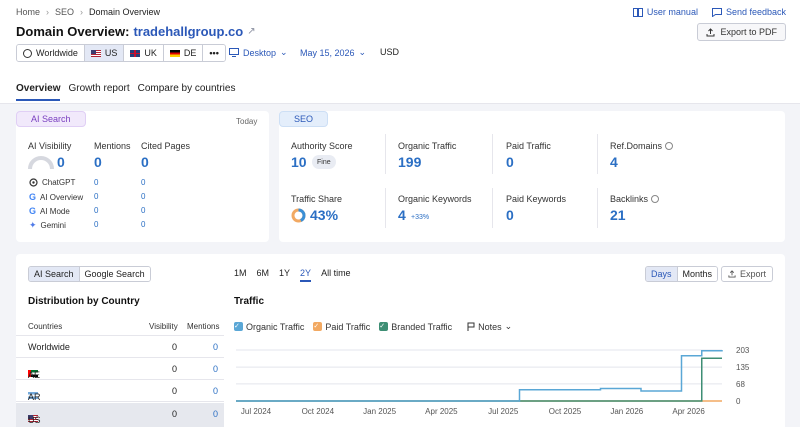 The width and height of the screenshot is (800, 427). I want to click on ai-row-ai-overview: G AI Overview, so click(56, 197).